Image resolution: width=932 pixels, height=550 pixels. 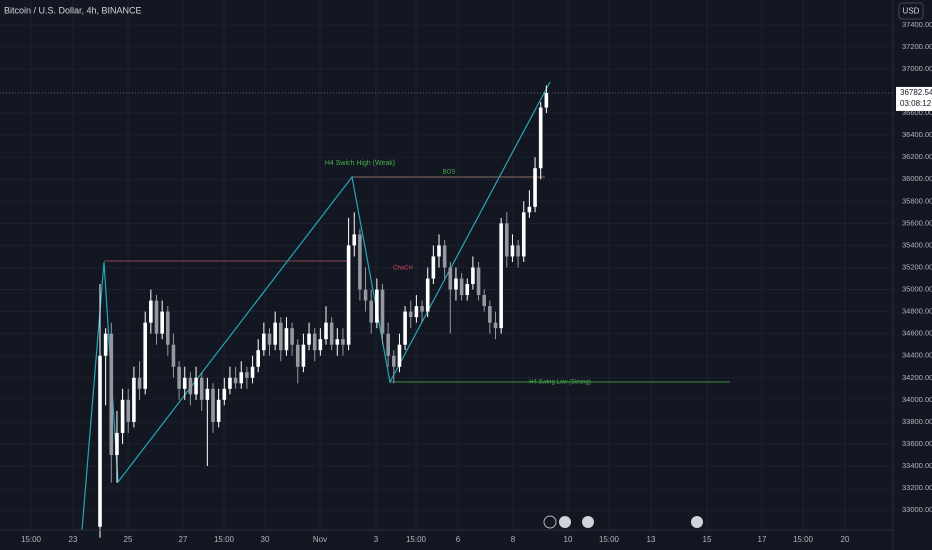 What do you see at coordinates (917, 289) in the screenshot?
I see `y-tick-label: 35000.00` at bounding box center [917, 289].